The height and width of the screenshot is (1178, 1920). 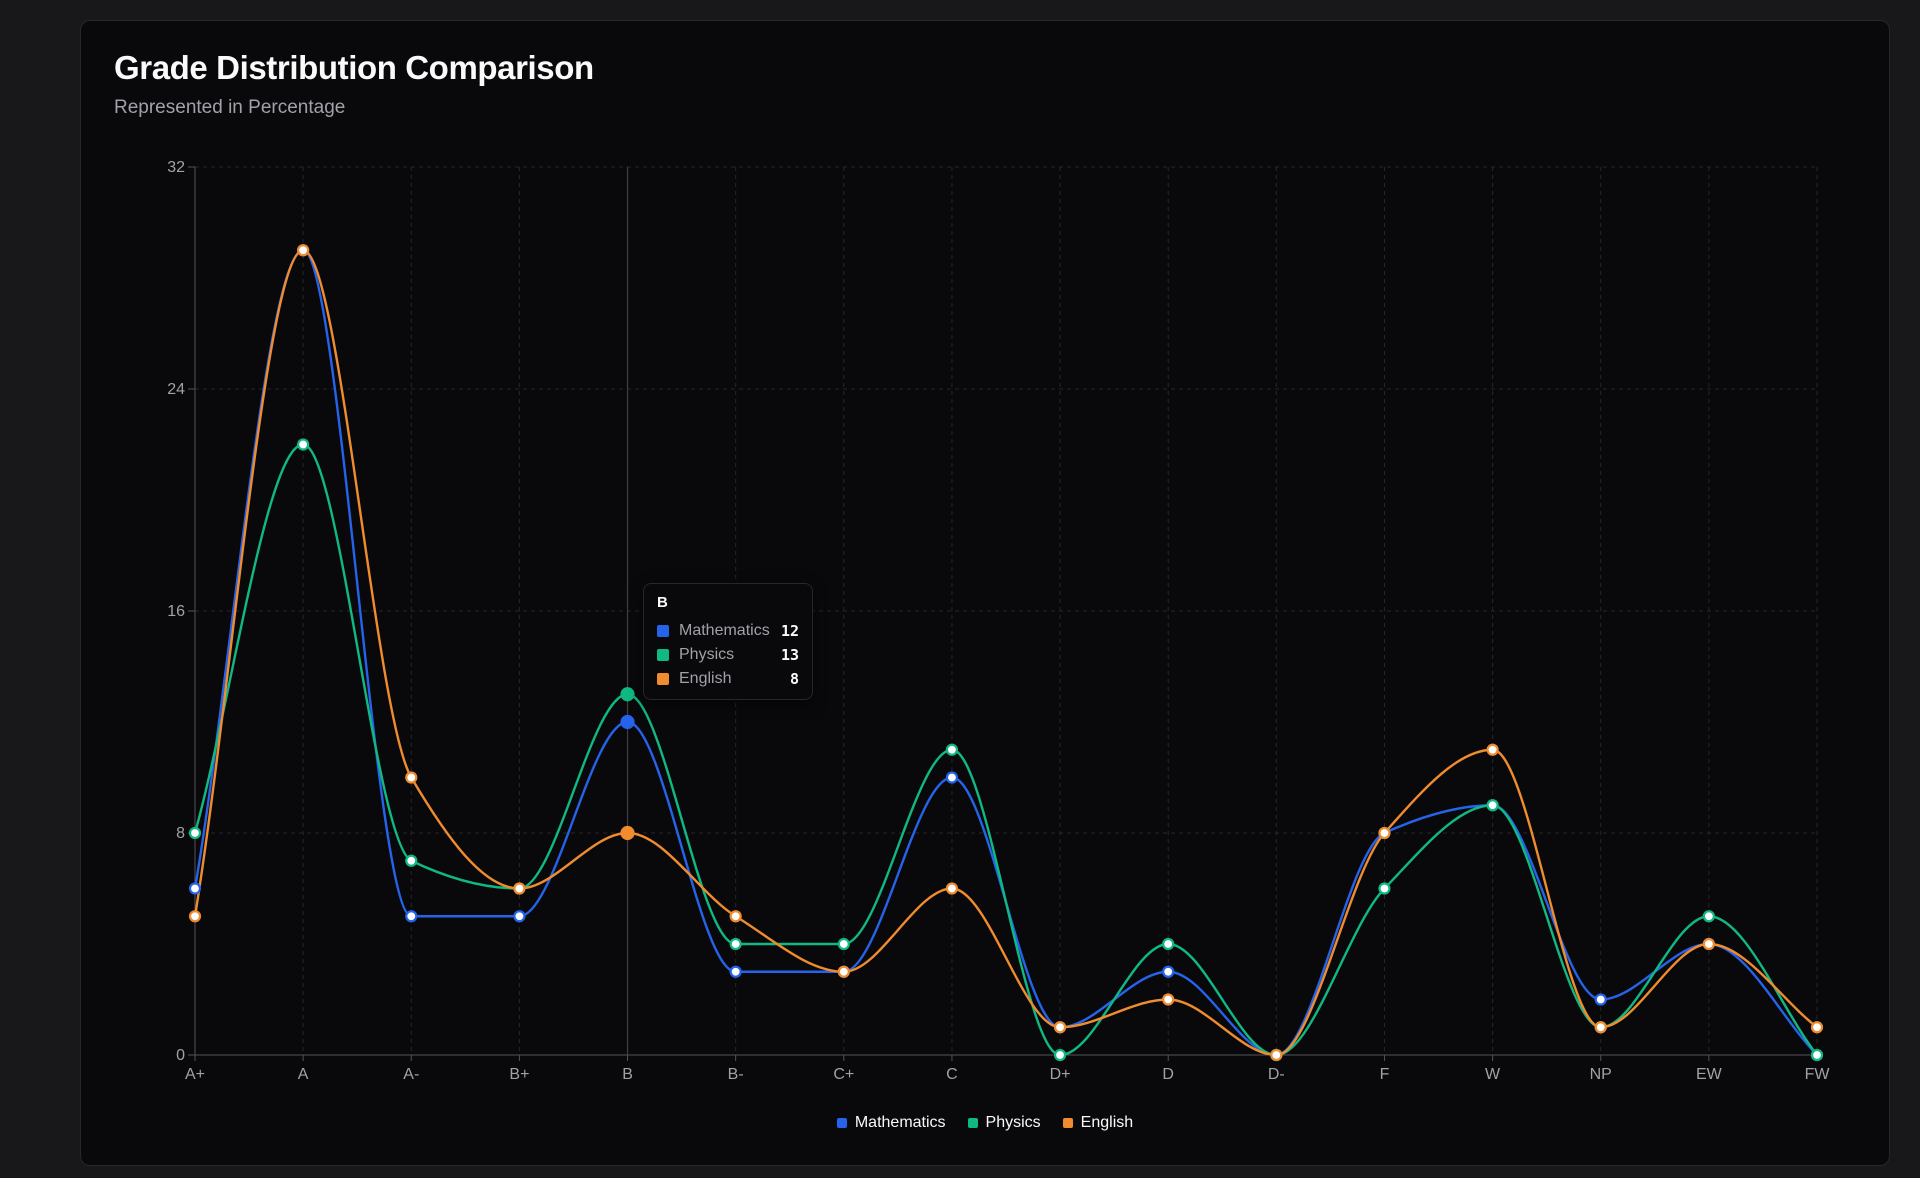 I want to click on x-tick-label: A-, so click(x=411, y=1074).